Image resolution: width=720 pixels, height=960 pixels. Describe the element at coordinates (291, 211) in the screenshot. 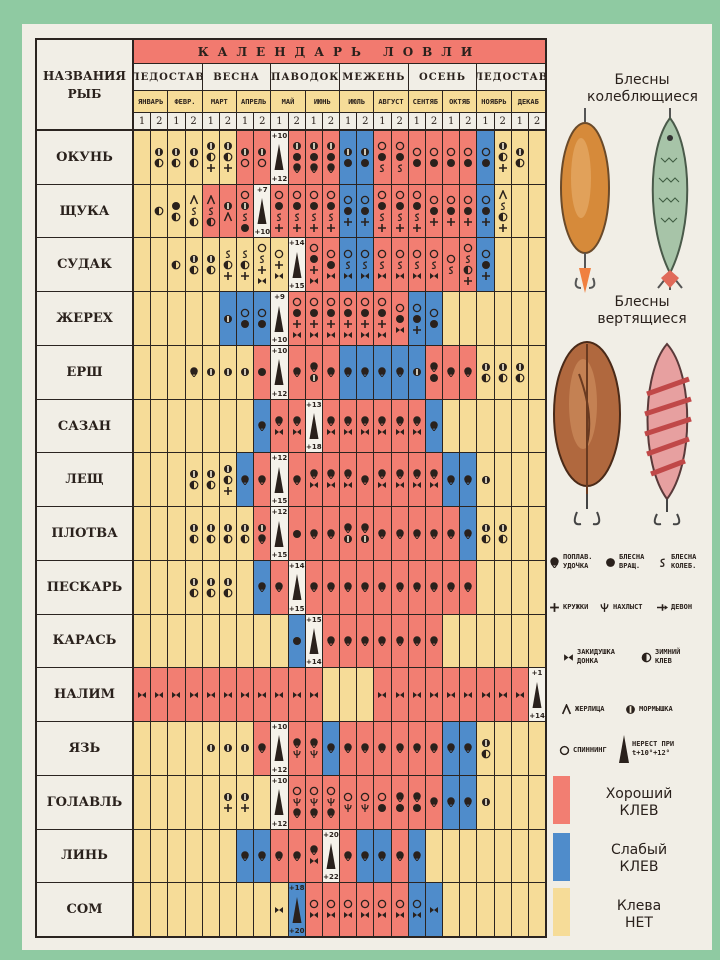

I see `fish-row: ЩУКА +7 +10` at that location.